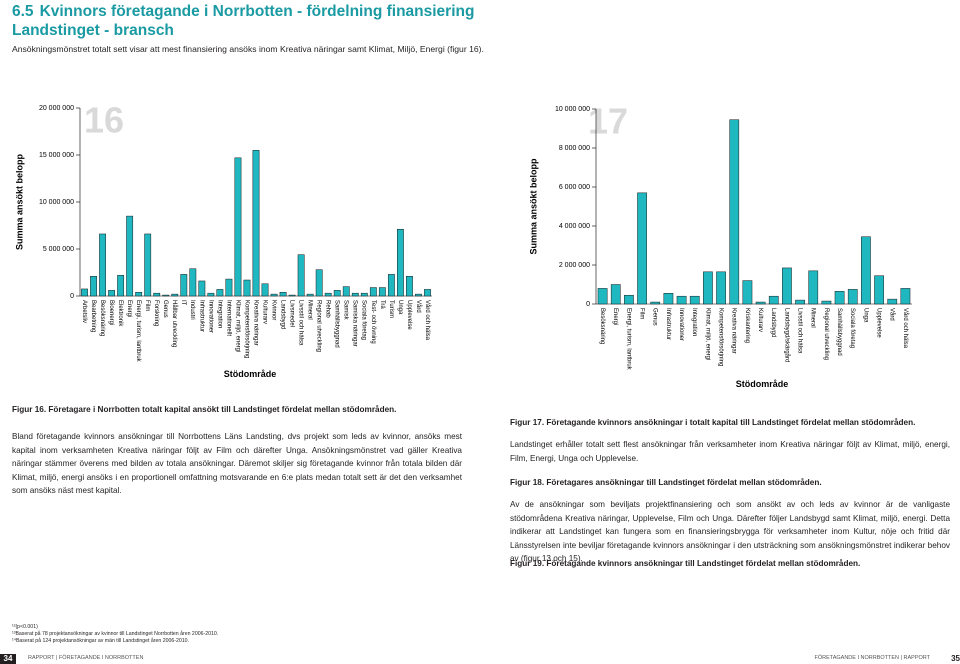 The width and height of the screenshot is (960, 664). Describe the element at coordinates (104, 119) in the screenshot. I see `figure-number: 16` at that location.